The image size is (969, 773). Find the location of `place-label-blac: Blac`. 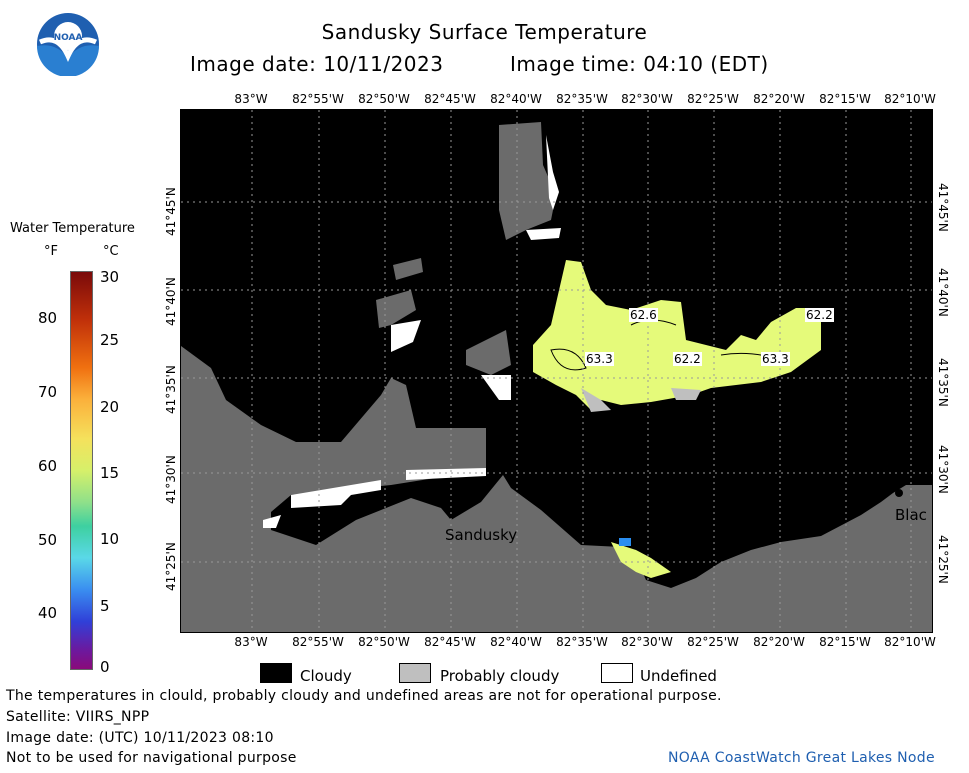

place-label-blac: Blac is located at coordinates (911, 515).